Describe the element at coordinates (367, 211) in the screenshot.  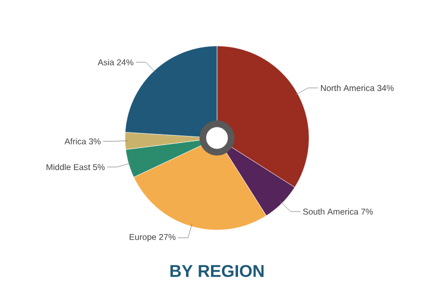
I see `data-label: 7%` at that location.